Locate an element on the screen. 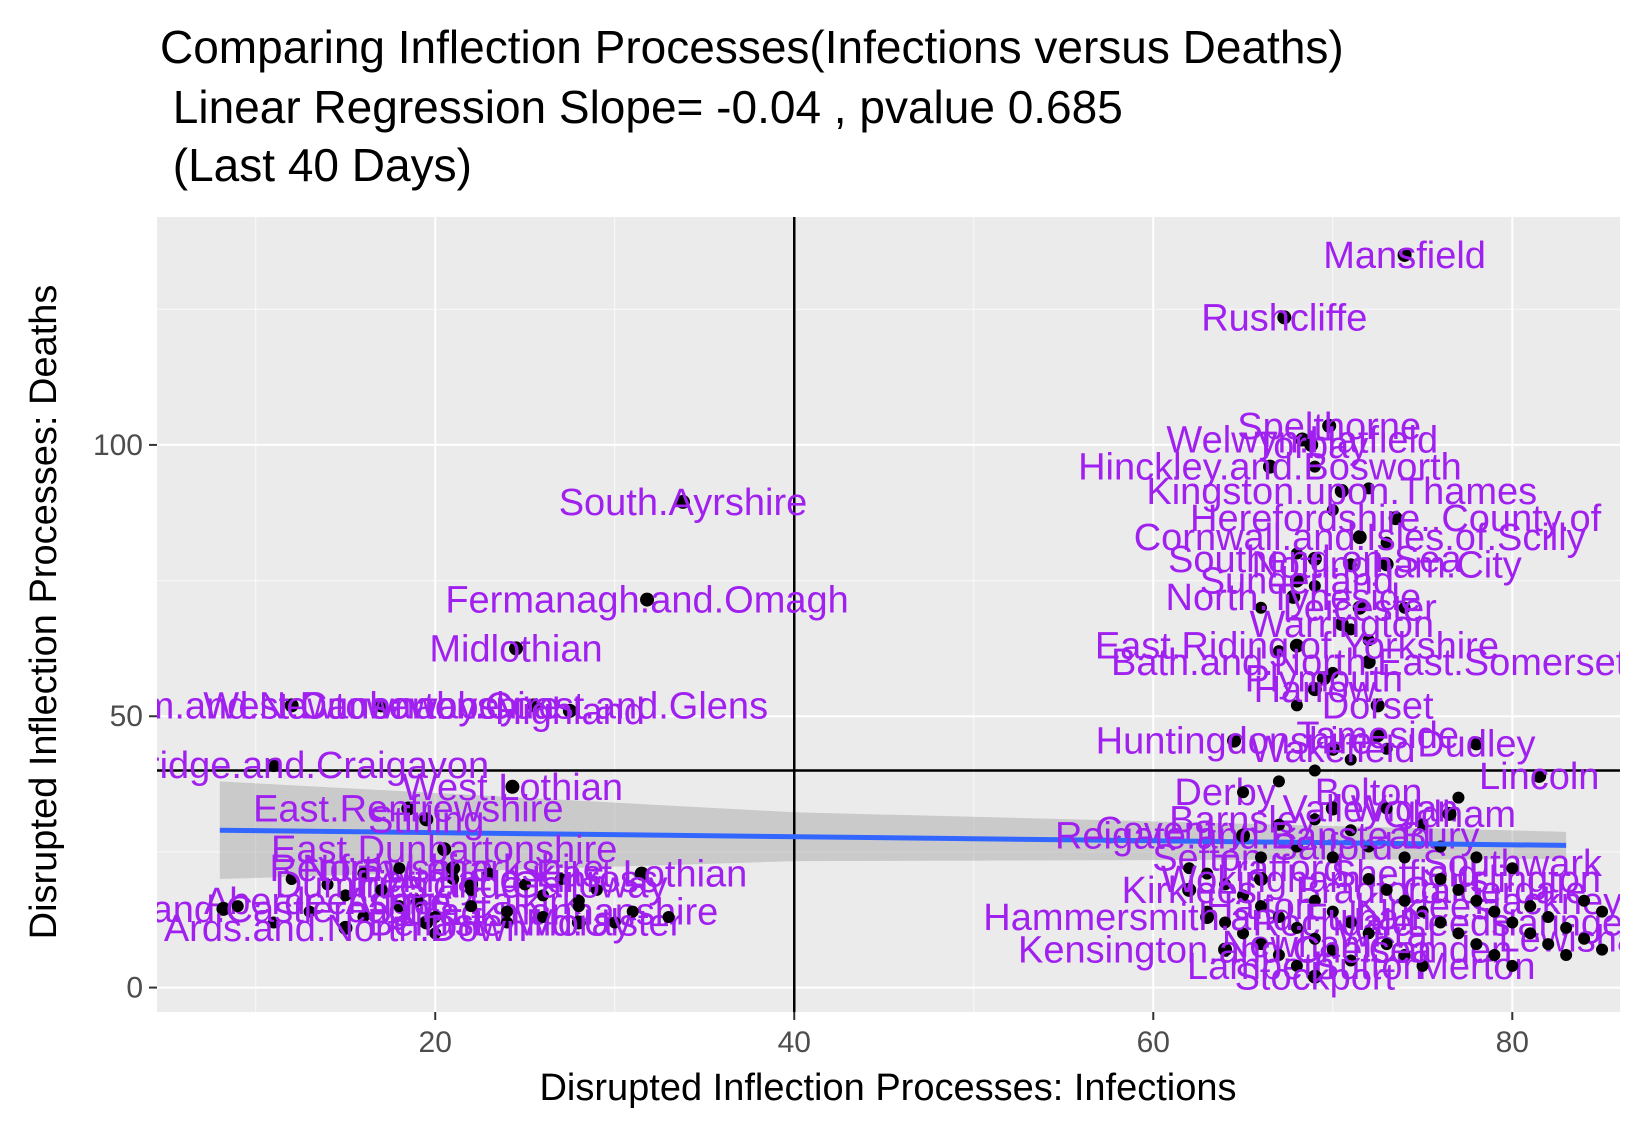 The image size is (1640, 1137). point-label: Lincoln is located at coordinates (1539, 777).